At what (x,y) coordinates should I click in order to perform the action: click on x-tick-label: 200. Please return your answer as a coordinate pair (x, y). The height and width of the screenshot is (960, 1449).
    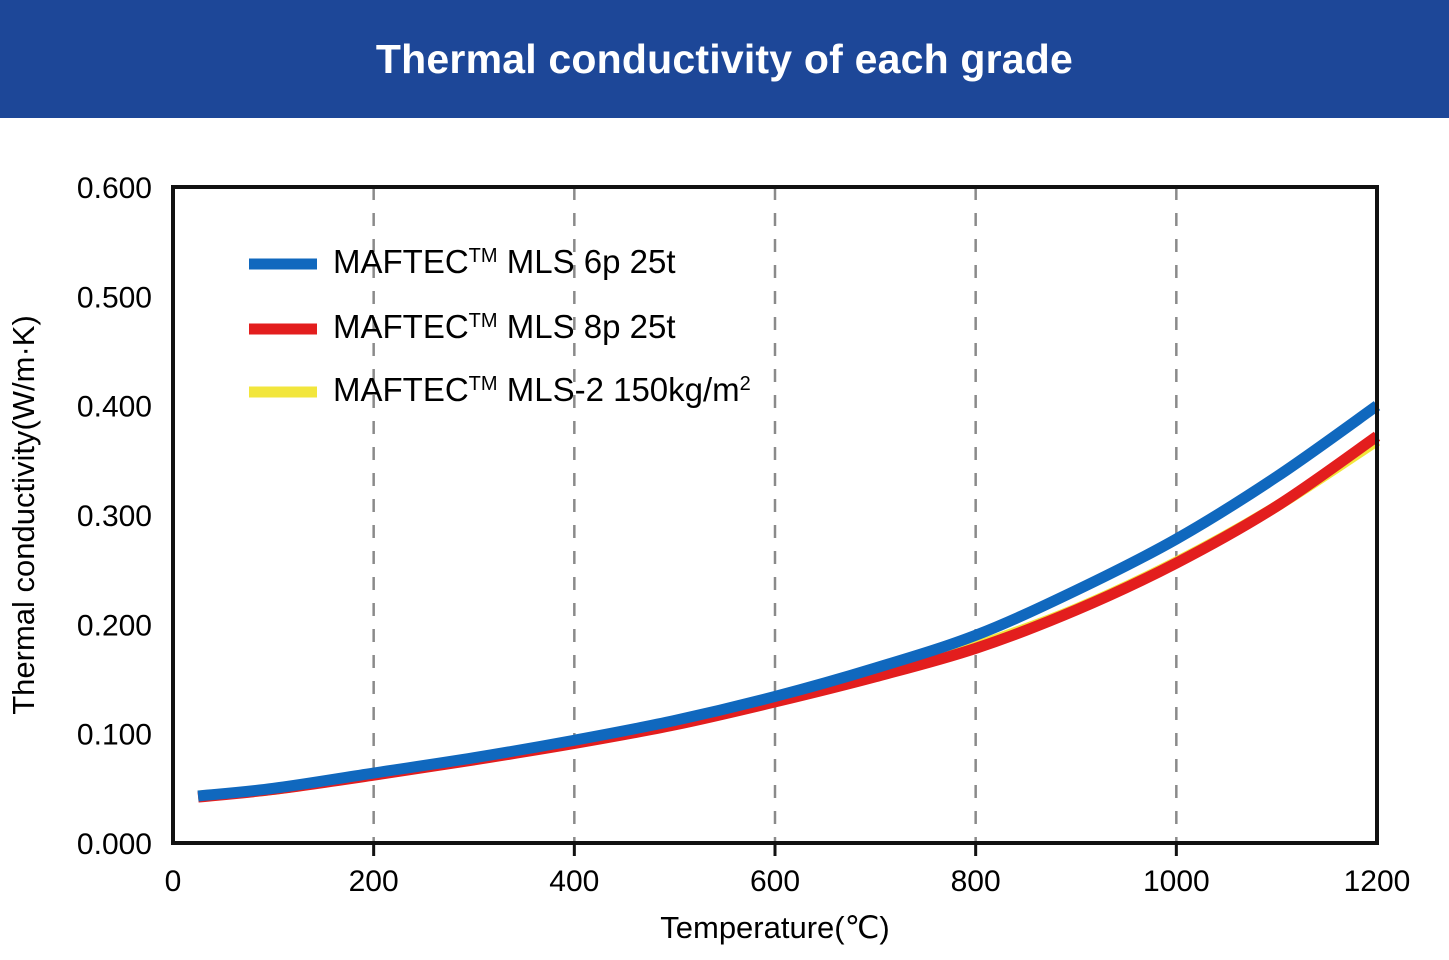
    Looking at the image, I should click on (374, 881).